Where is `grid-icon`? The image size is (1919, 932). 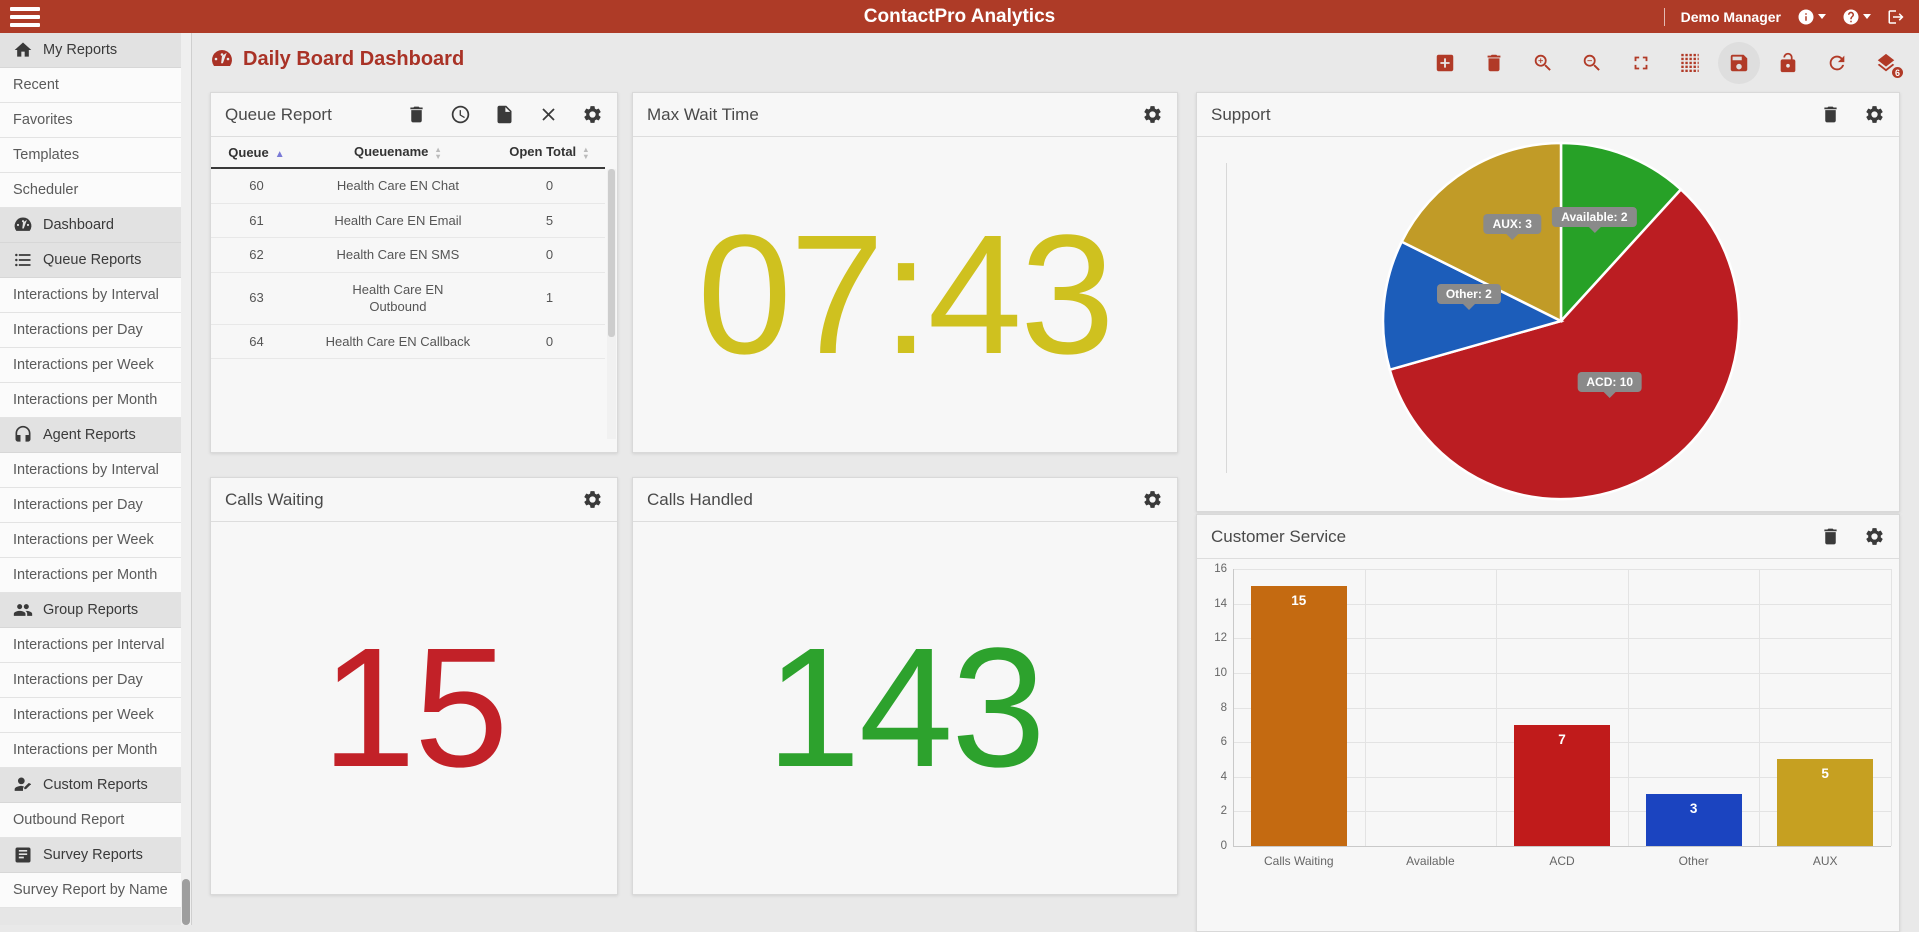 grid-icon is located at coordinates (1690, 63).